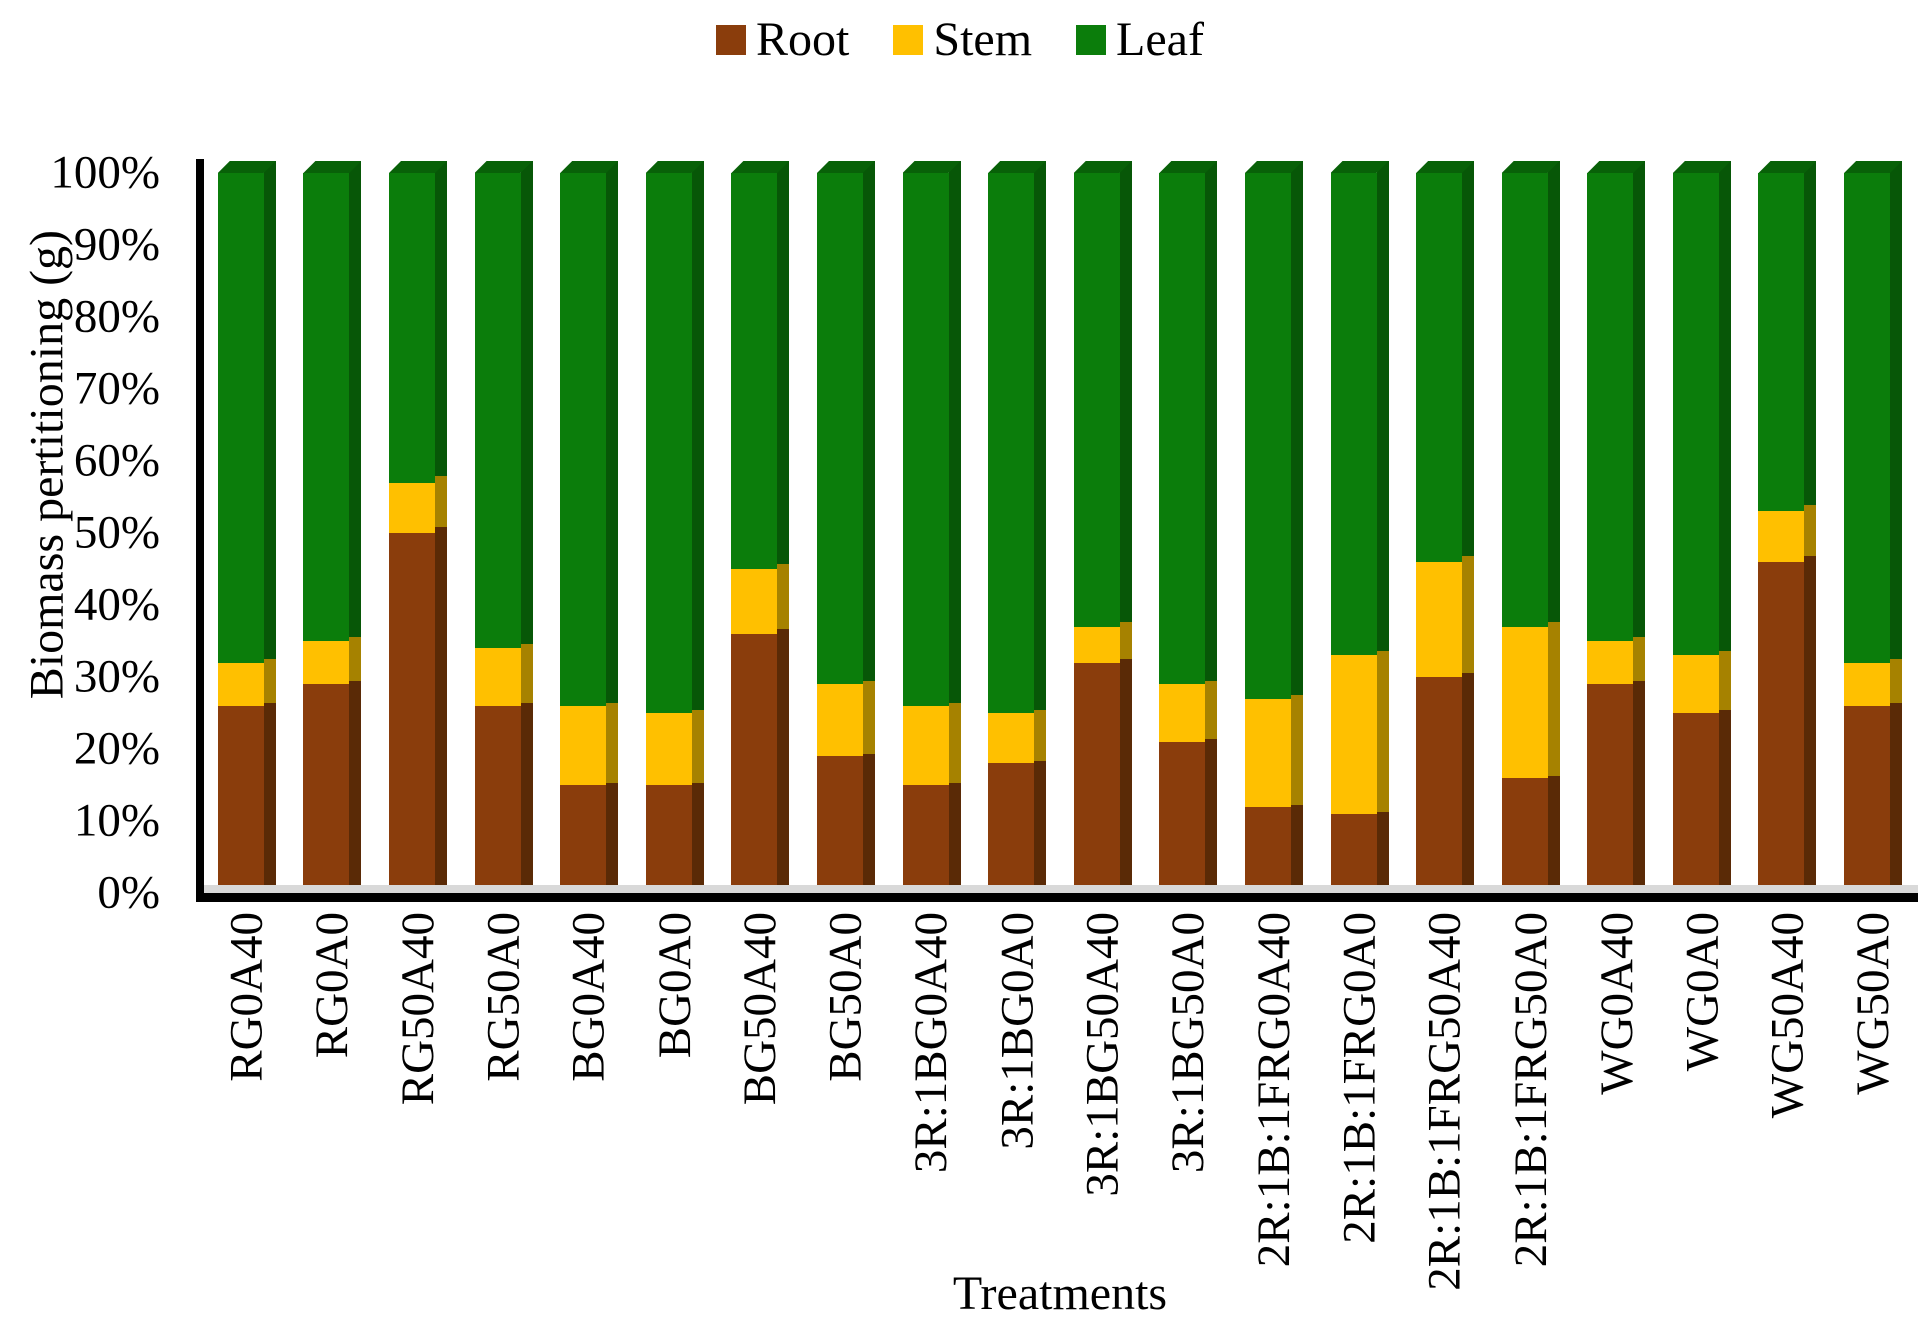 This screenshot has height=1340, width=1920. I want to click on legend-label-leaf: Leaf, so click(1160, 39).